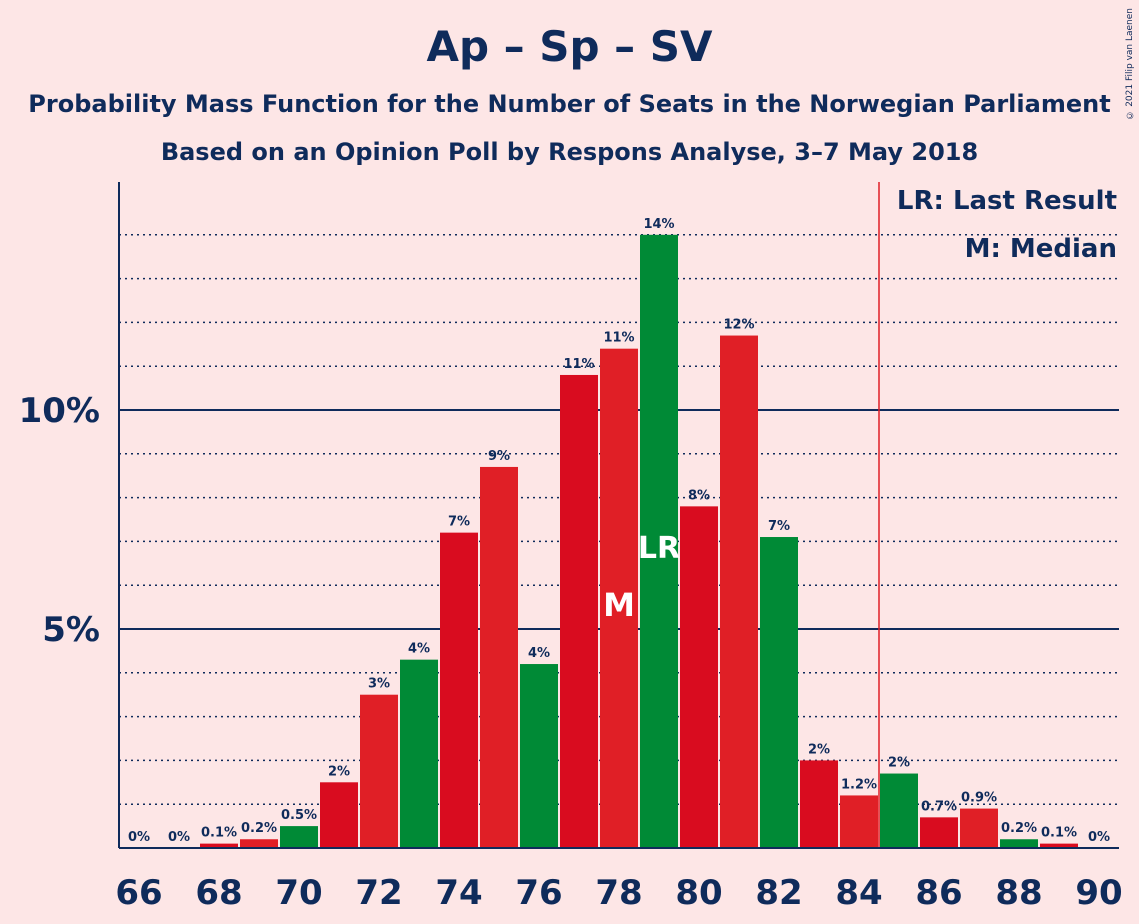 The height and width of the screenshot is (924, 1139). What do you see at coordinates (1018, 893) in the screenshot?
I see `x-tick-label: 88` at bounding box center [1018, 893].